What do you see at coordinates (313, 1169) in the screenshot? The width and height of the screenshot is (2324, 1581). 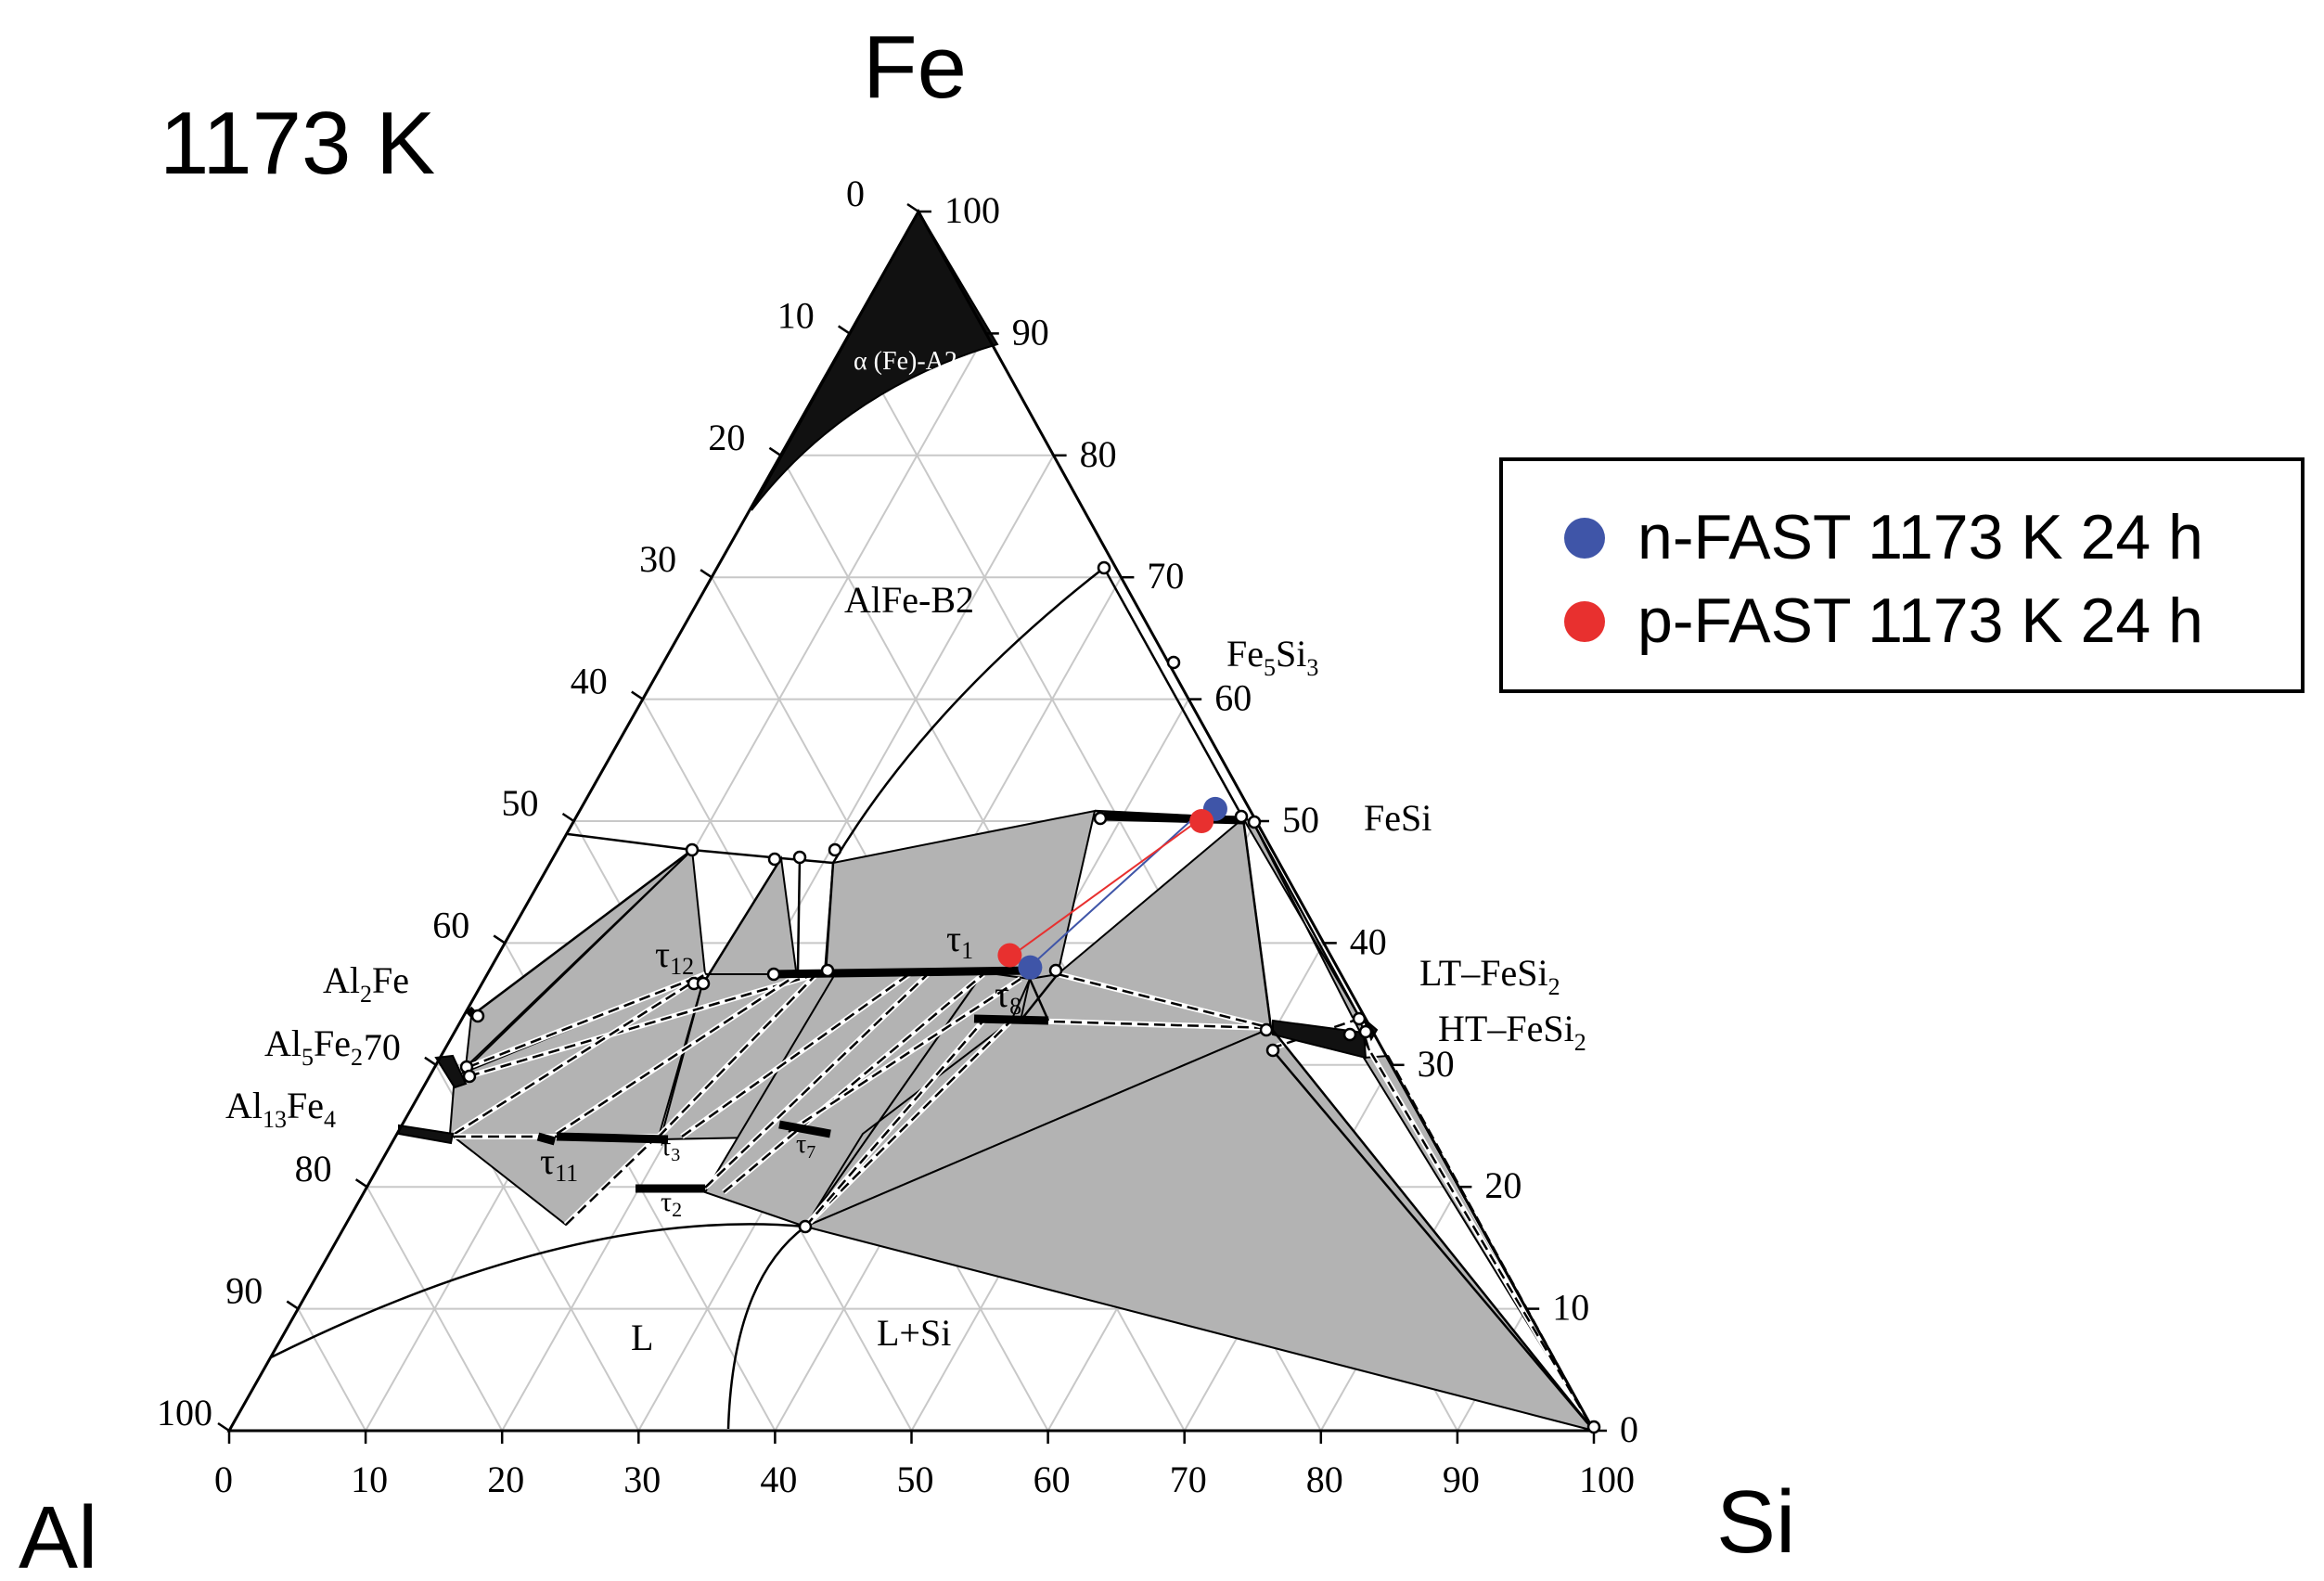 I see `tick-label-left: 80` at bounding box center [313, 1169].